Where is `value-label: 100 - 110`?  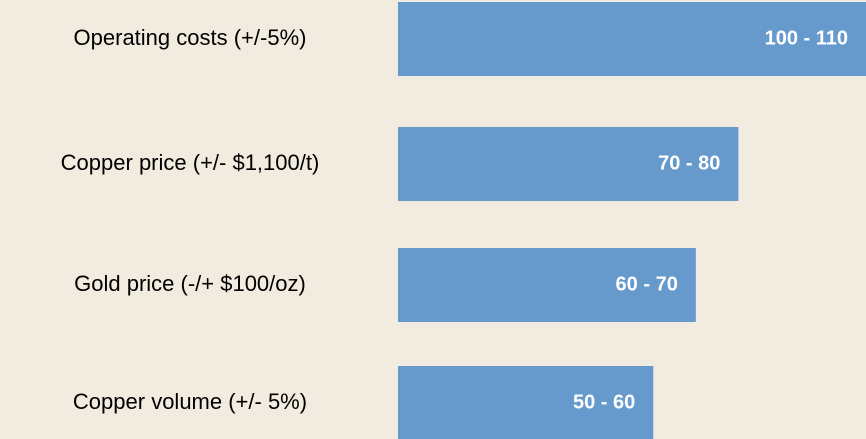
value-label: 100 - 110 is located at coordinates (806, 38).